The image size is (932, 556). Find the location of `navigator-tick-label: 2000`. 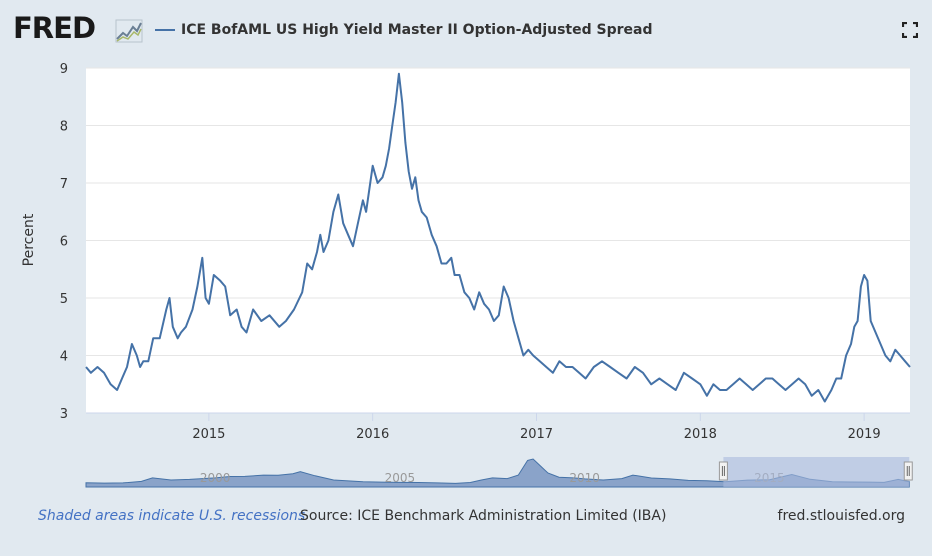

navigator-tick-label: 2000 is located at coordinates (215, 478).